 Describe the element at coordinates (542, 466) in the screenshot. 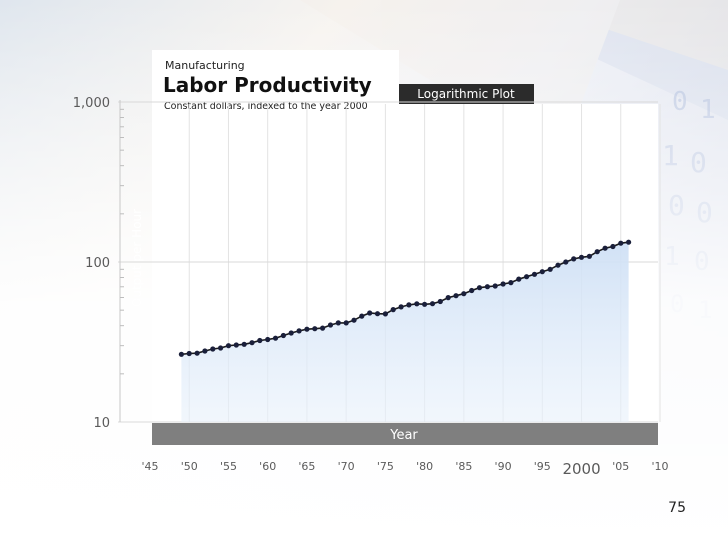

I see `x-tick-label: '95` at that location.